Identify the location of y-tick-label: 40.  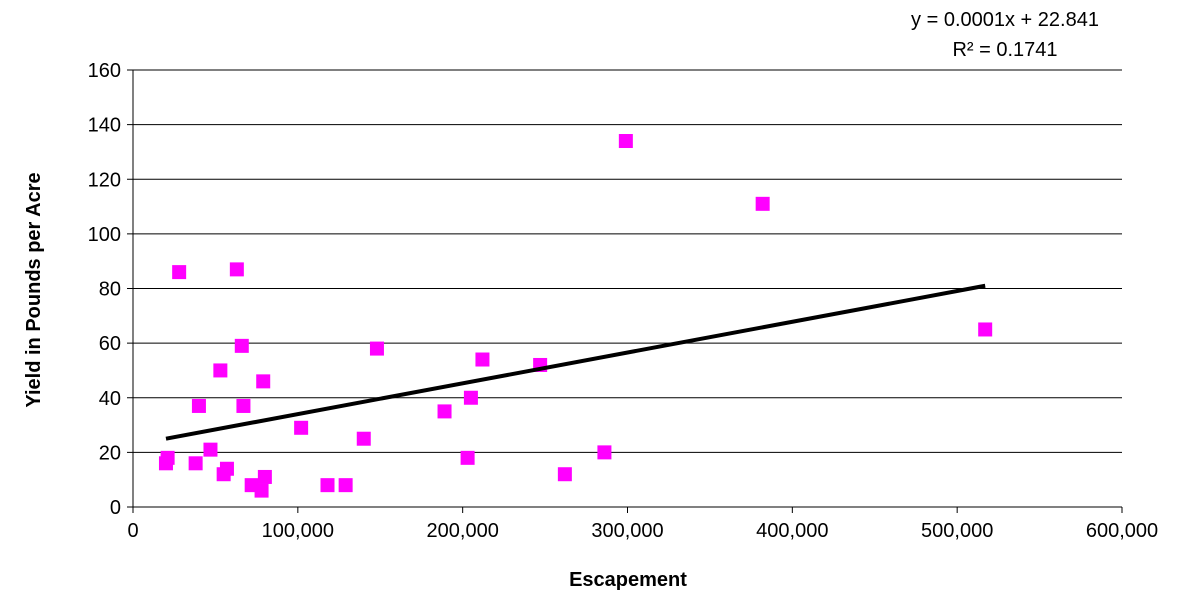
(110, 399).